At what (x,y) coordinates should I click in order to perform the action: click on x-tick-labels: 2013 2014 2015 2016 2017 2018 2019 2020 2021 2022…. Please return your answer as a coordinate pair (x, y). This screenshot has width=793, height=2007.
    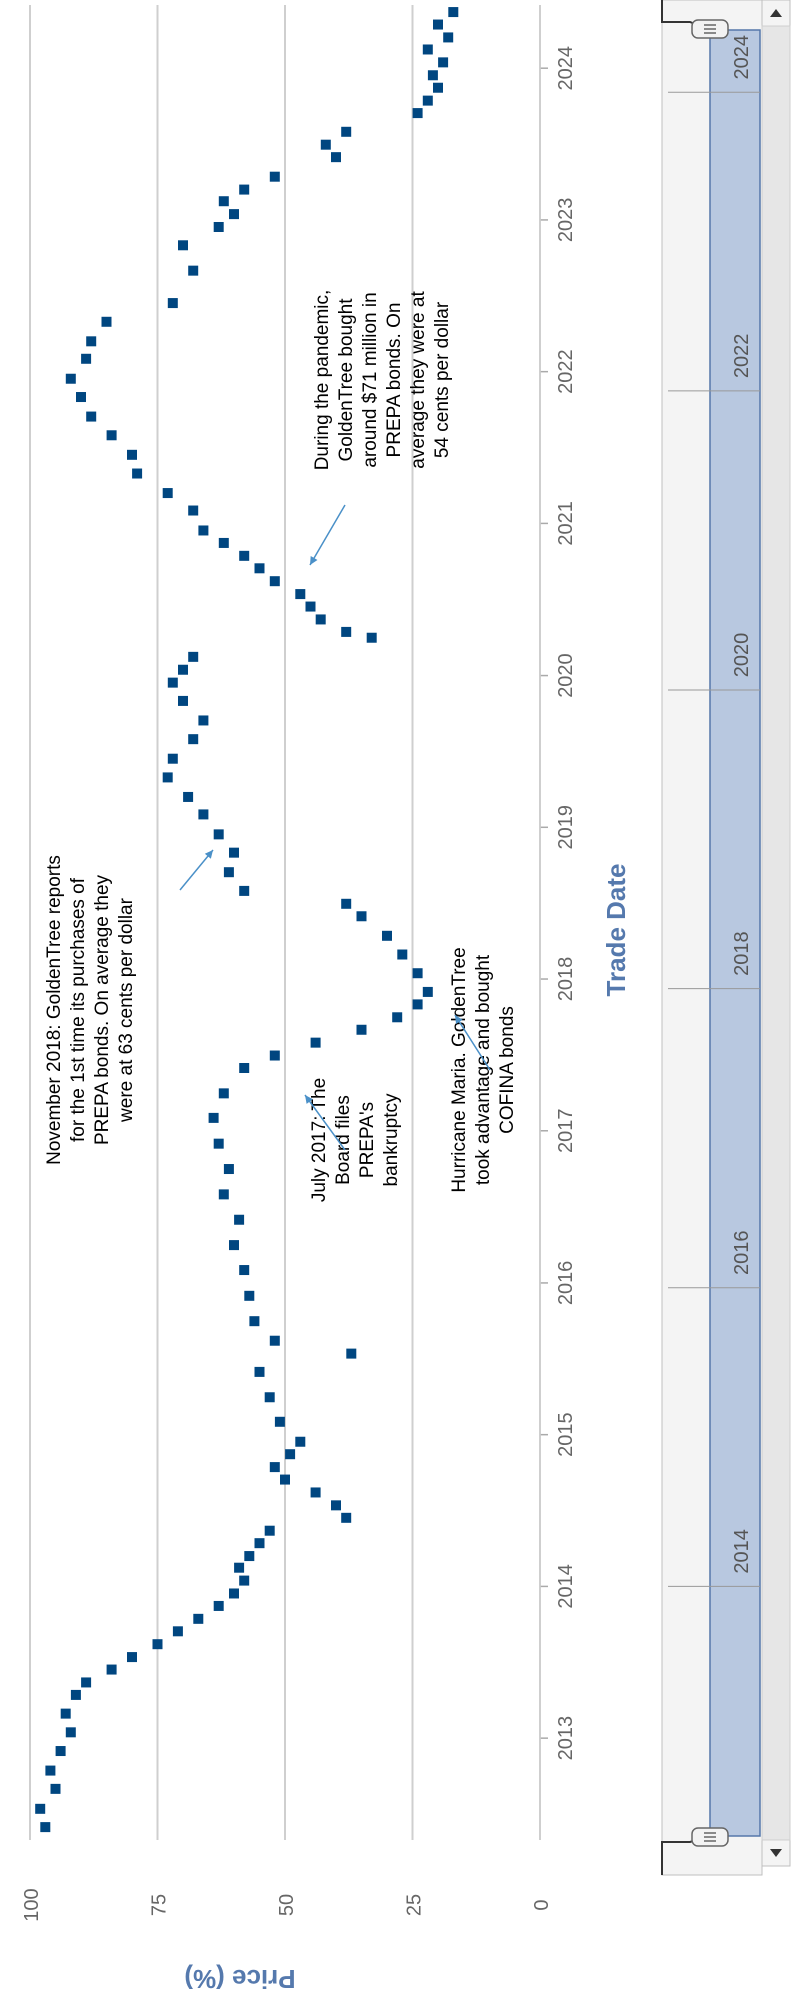
    Looking at the image, I should click on (558, 922).